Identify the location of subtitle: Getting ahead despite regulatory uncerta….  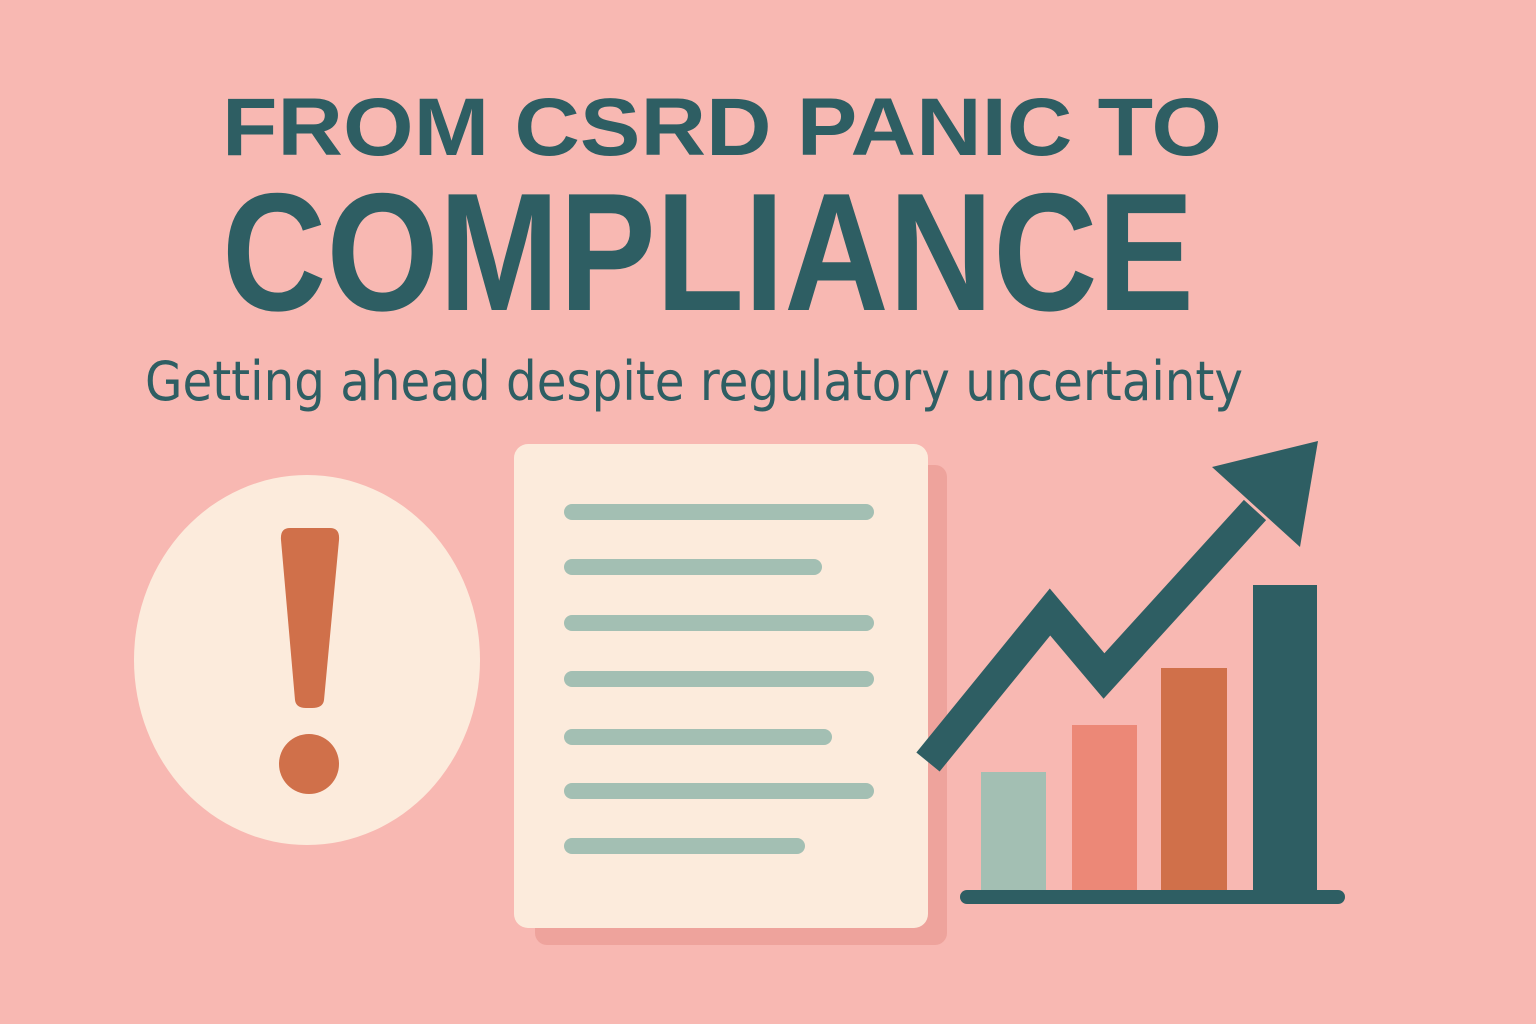
(694, 381).